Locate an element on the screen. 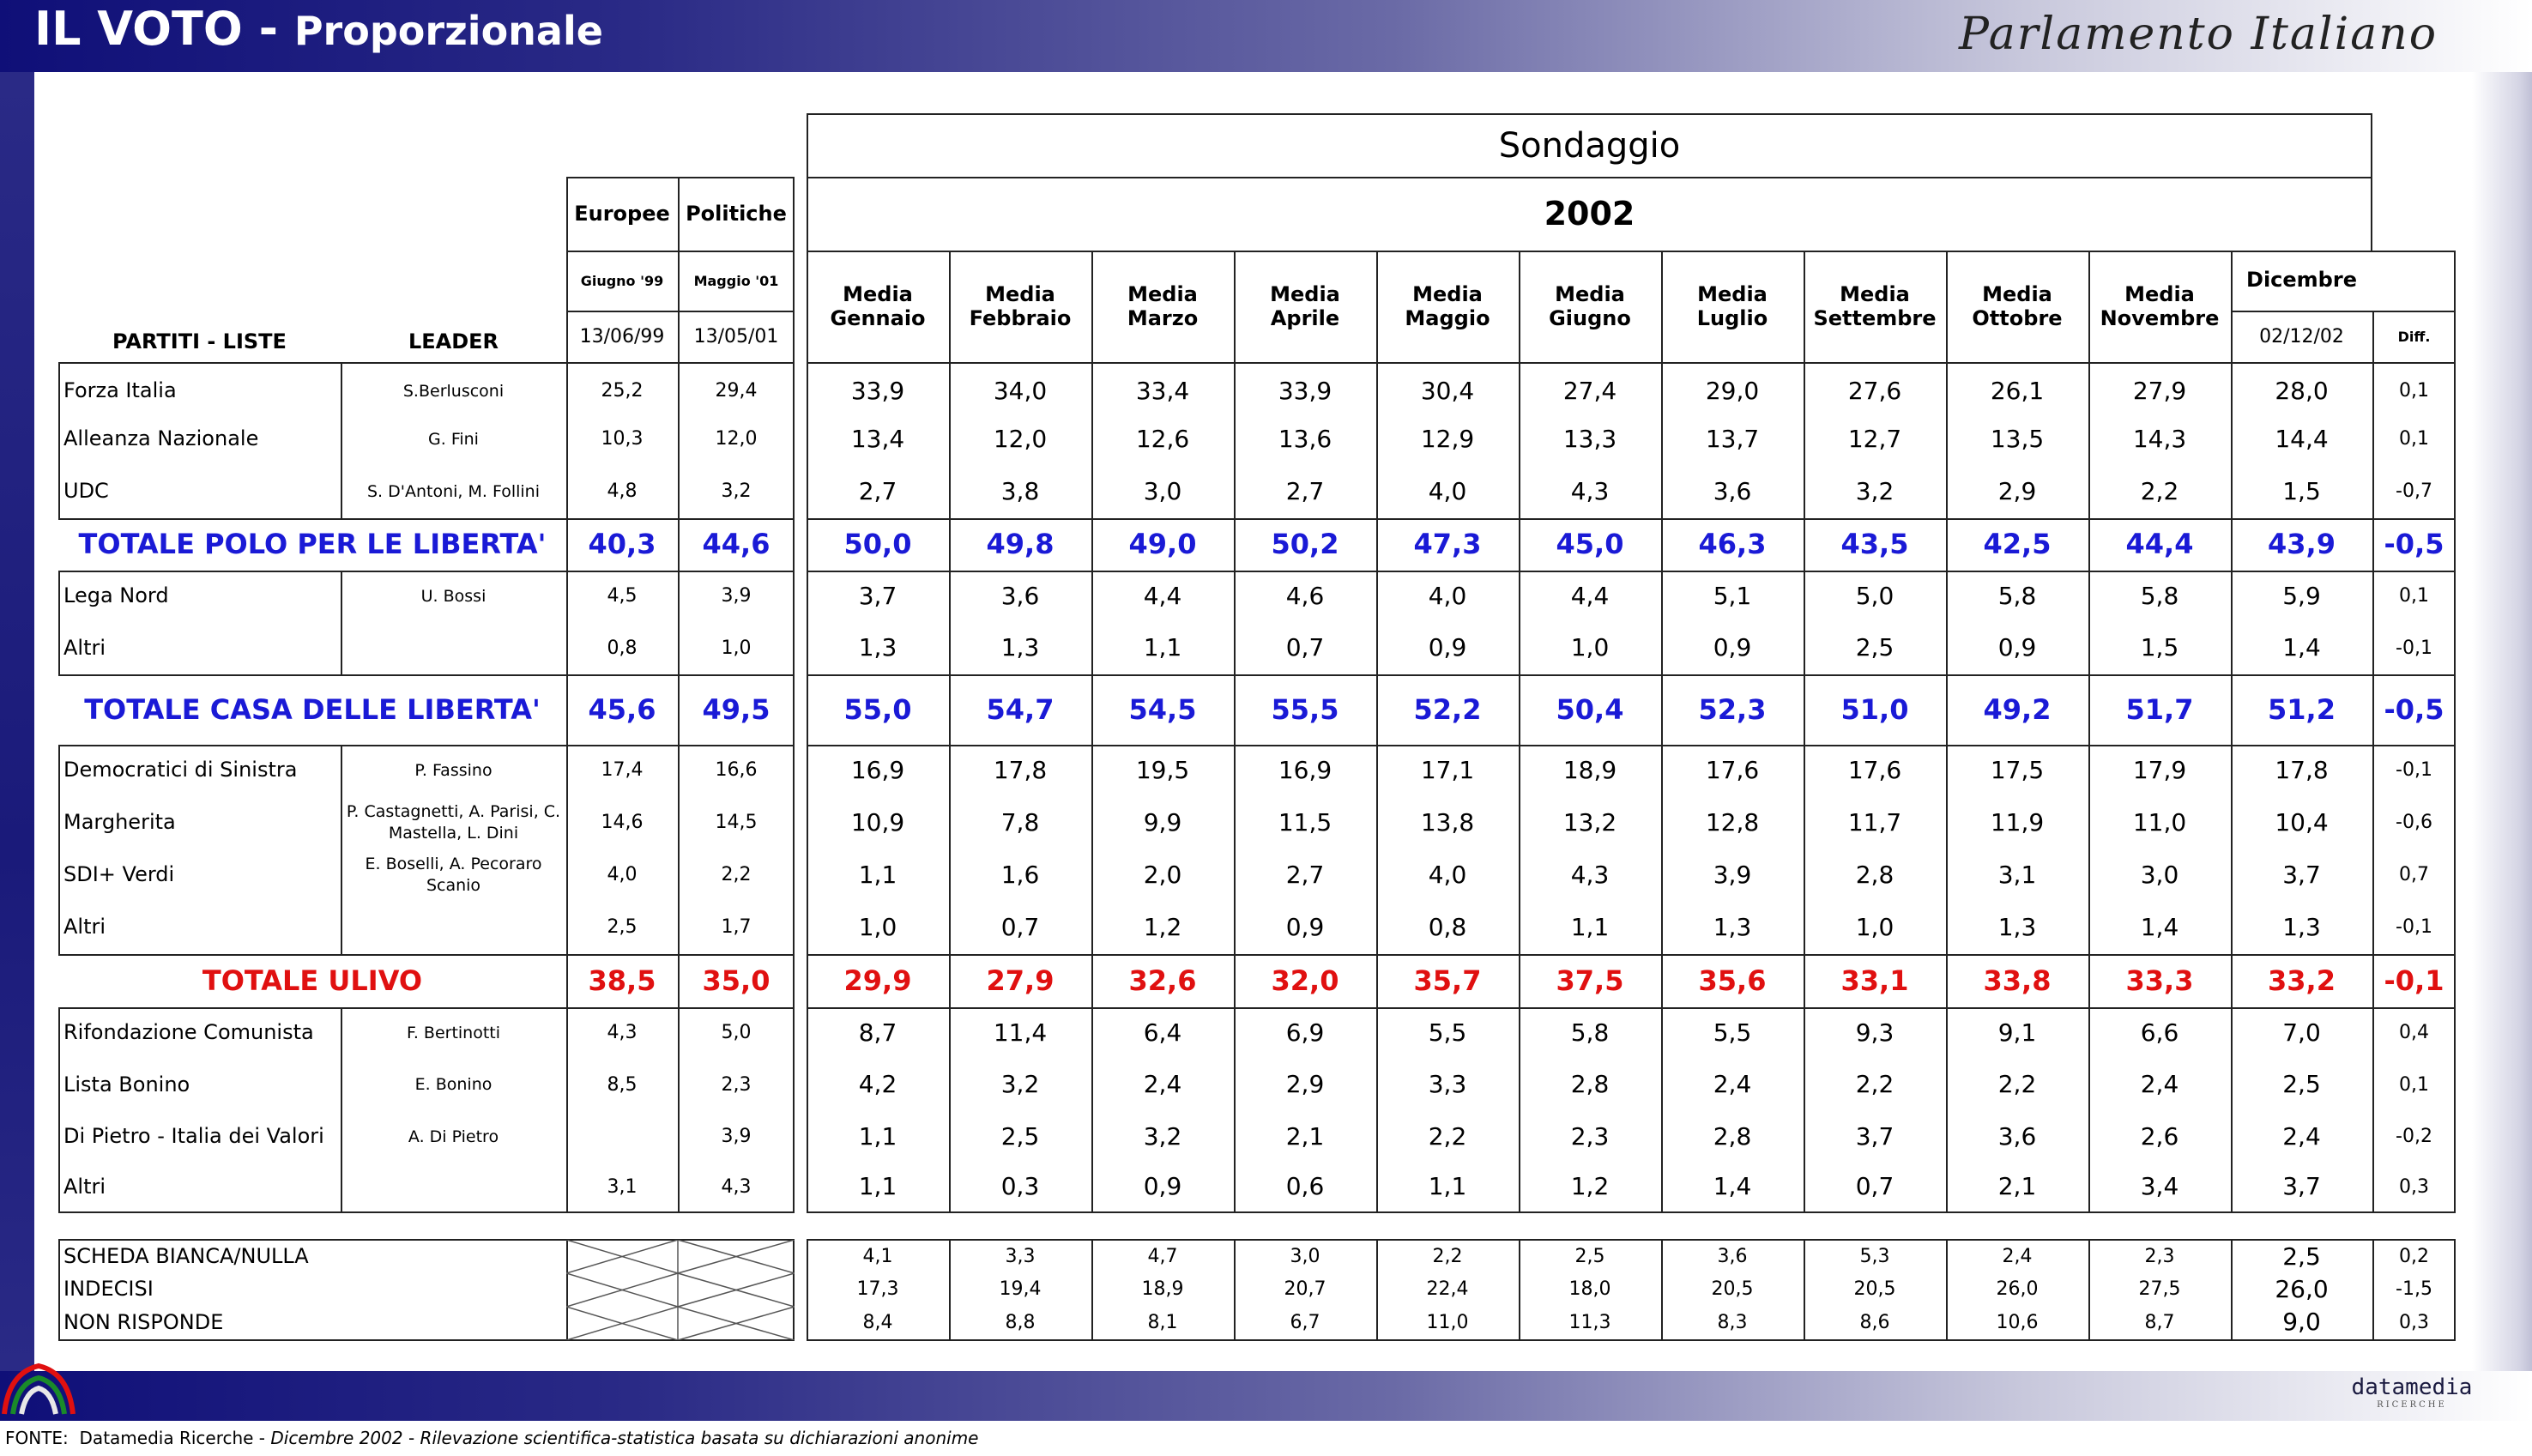  extra-month-value: 6,7 is located at coordinates (1305, 1322).